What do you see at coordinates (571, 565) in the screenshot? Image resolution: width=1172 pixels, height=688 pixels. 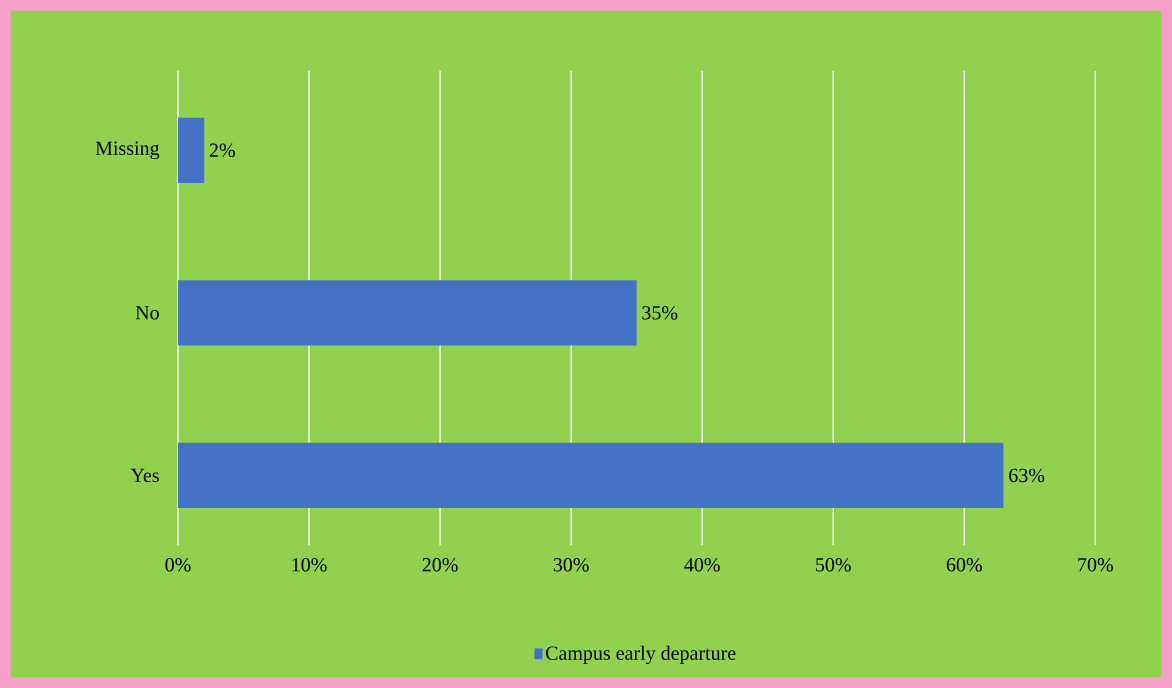 I see `x-tick-label: 30%` at bounding box center [571, 565].